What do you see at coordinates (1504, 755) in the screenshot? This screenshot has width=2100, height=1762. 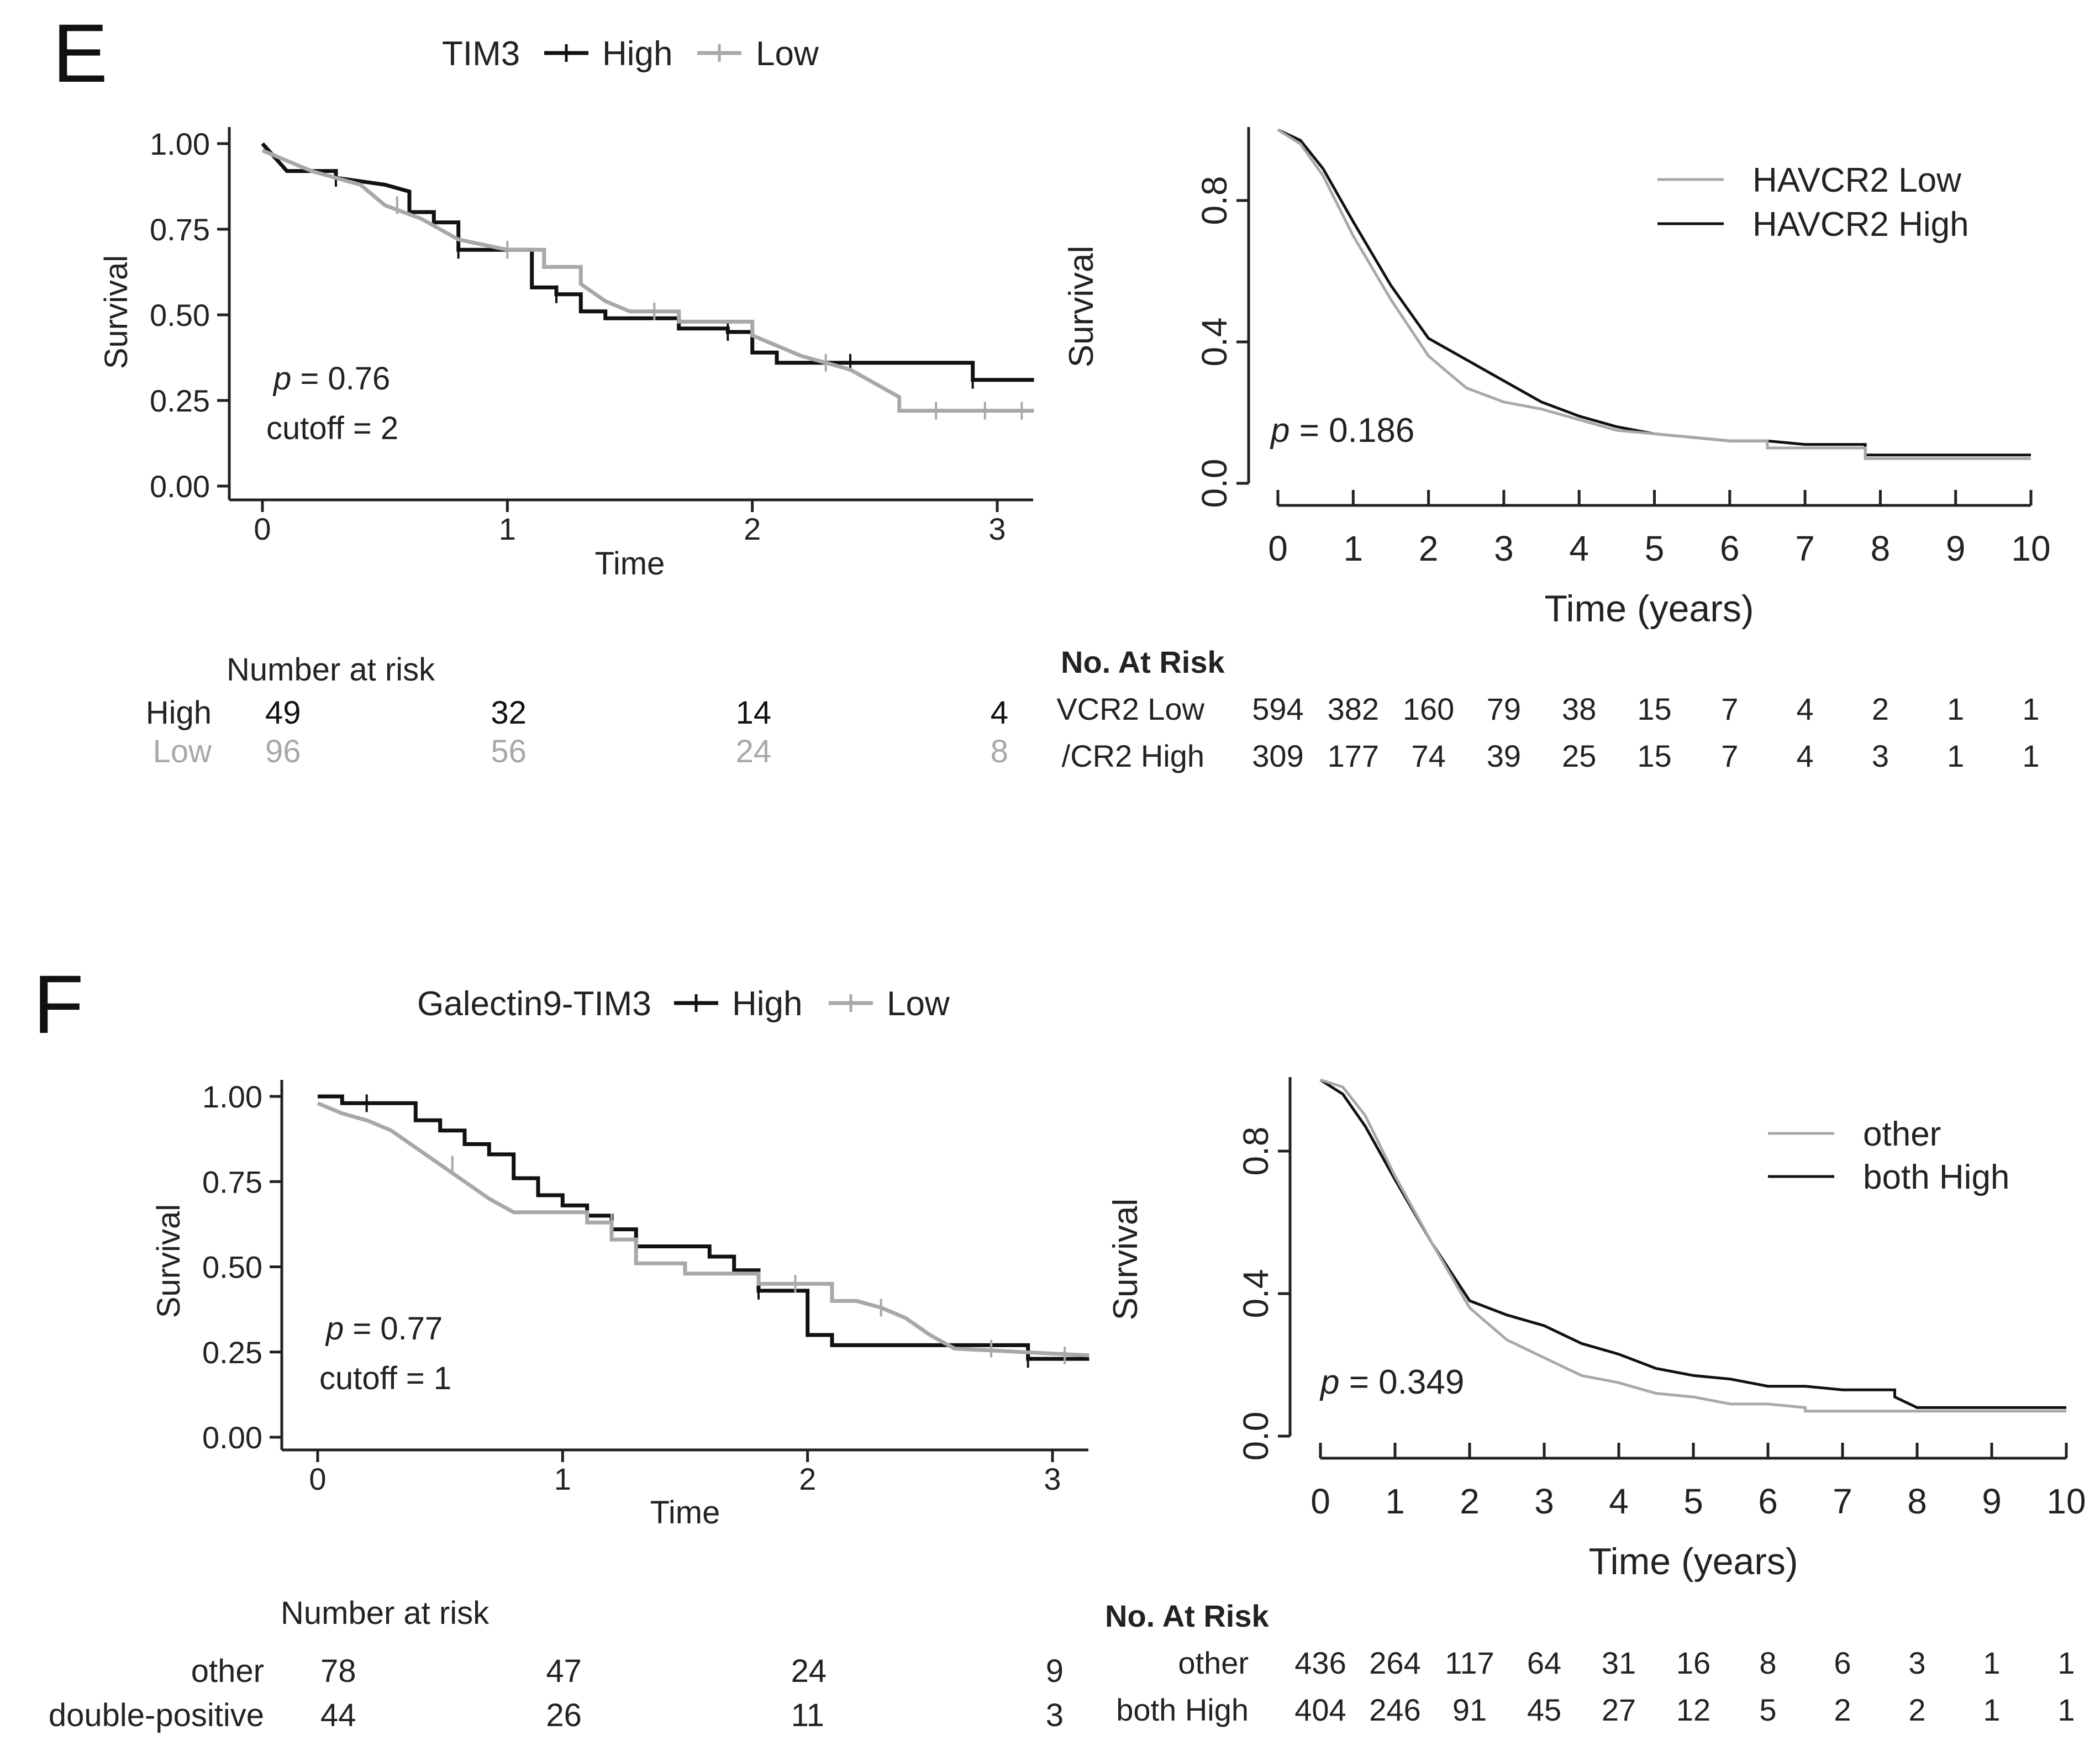 I see `risk-count-e-right-1-3: 39` at bounding box center [1504, 755].